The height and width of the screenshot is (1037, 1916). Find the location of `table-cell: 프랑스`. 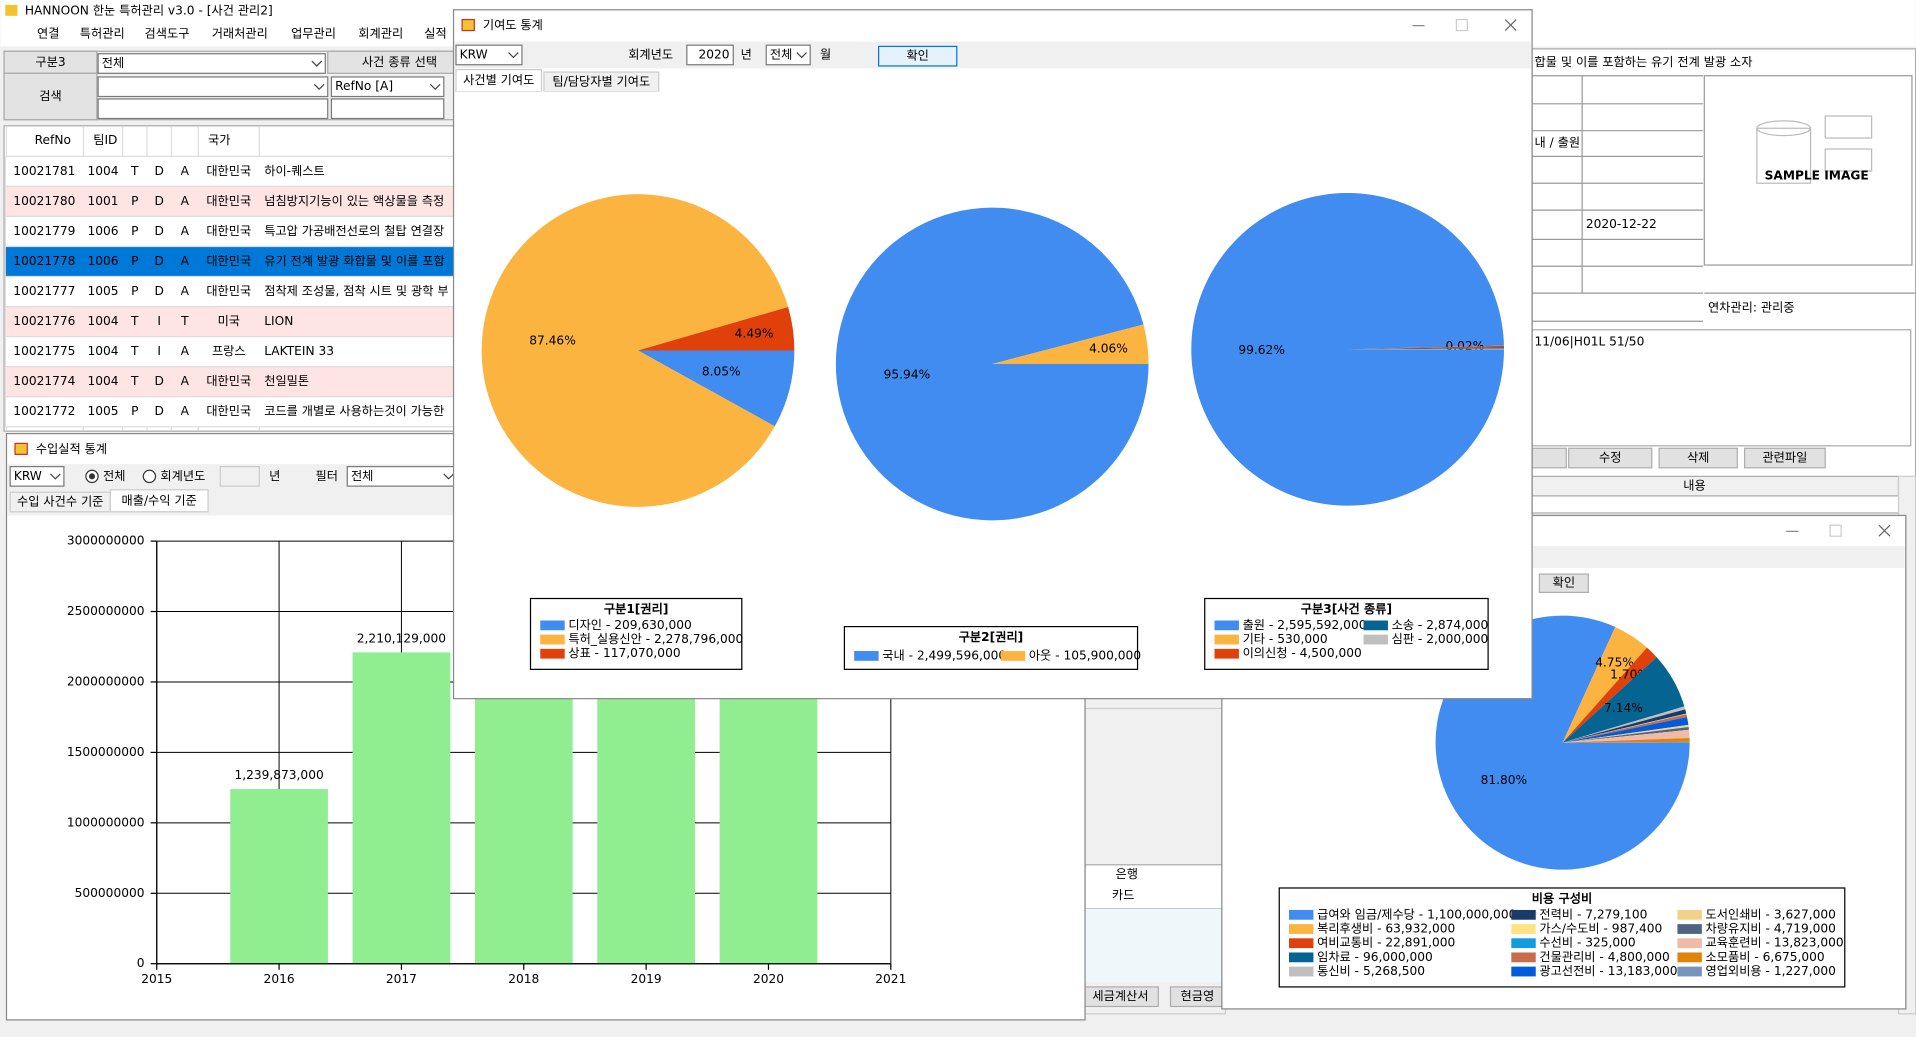

table-cell: 프랑스 is located at coordinates (229, 351).